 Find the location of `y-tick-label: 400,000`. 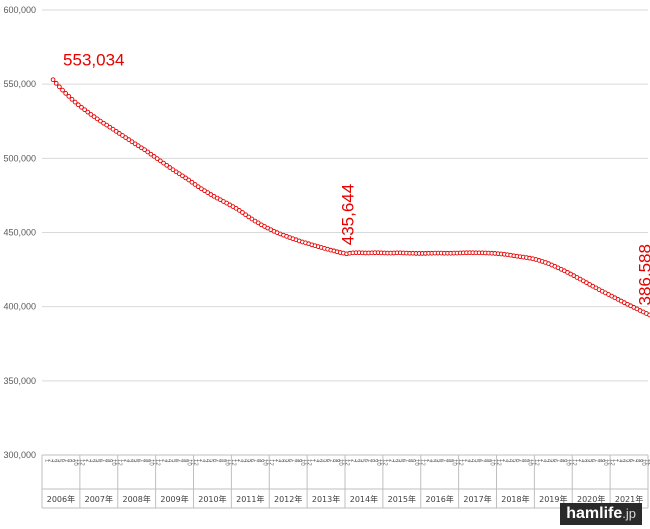

y-tick-label: 400,000 is located at coordinates (19, 307).